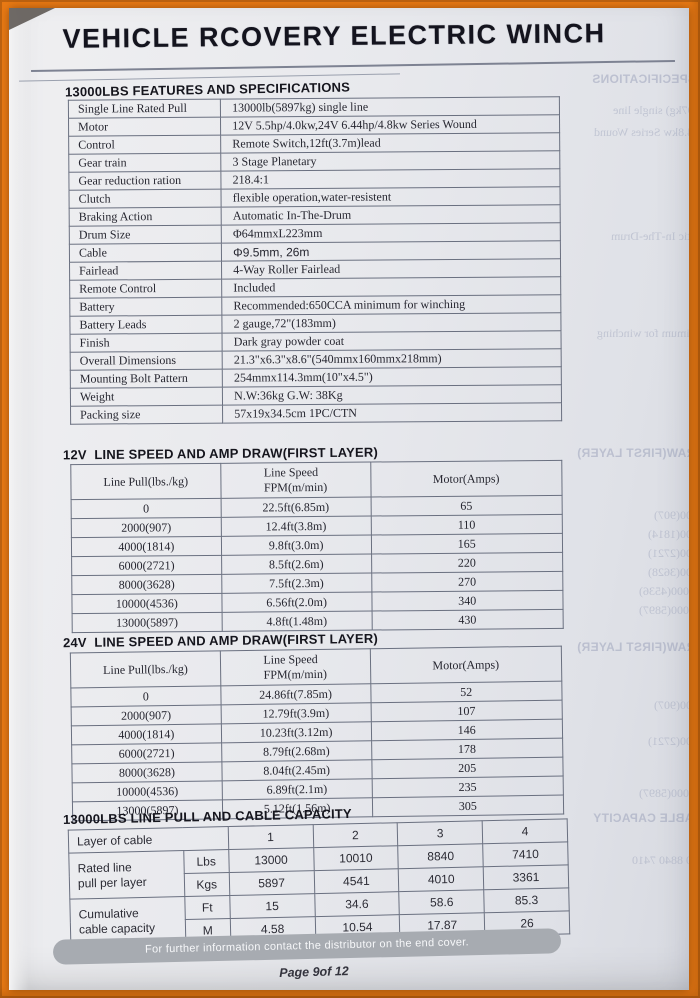 The width and height of the screenshot is (700, 998). What do you see at coordinates (146, 343) in the screenshot?
I see `spec-label: Finish` at bounding box center [146, 343].